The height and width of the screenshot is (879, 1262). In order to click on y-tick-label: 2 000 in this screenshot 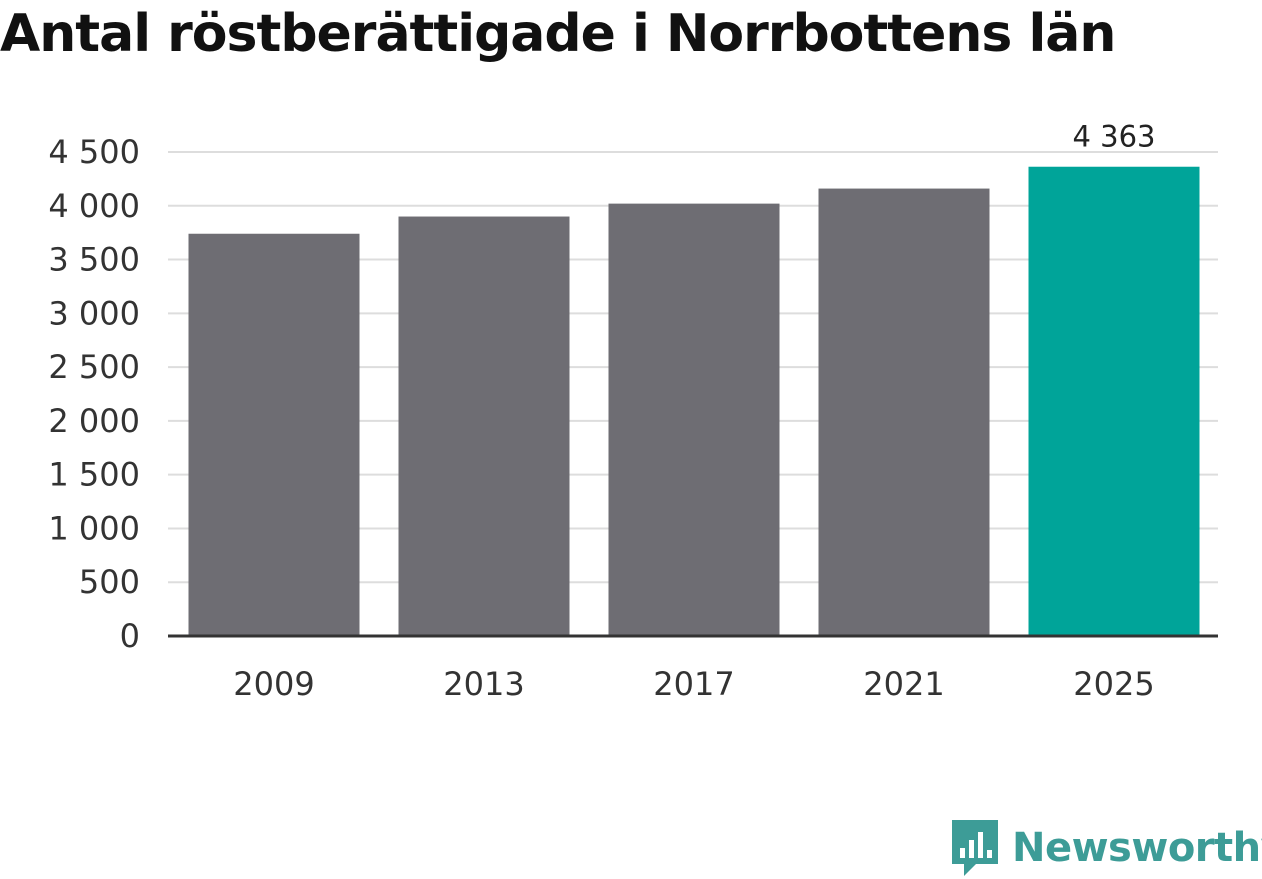, I will do `click(94, 421)`.